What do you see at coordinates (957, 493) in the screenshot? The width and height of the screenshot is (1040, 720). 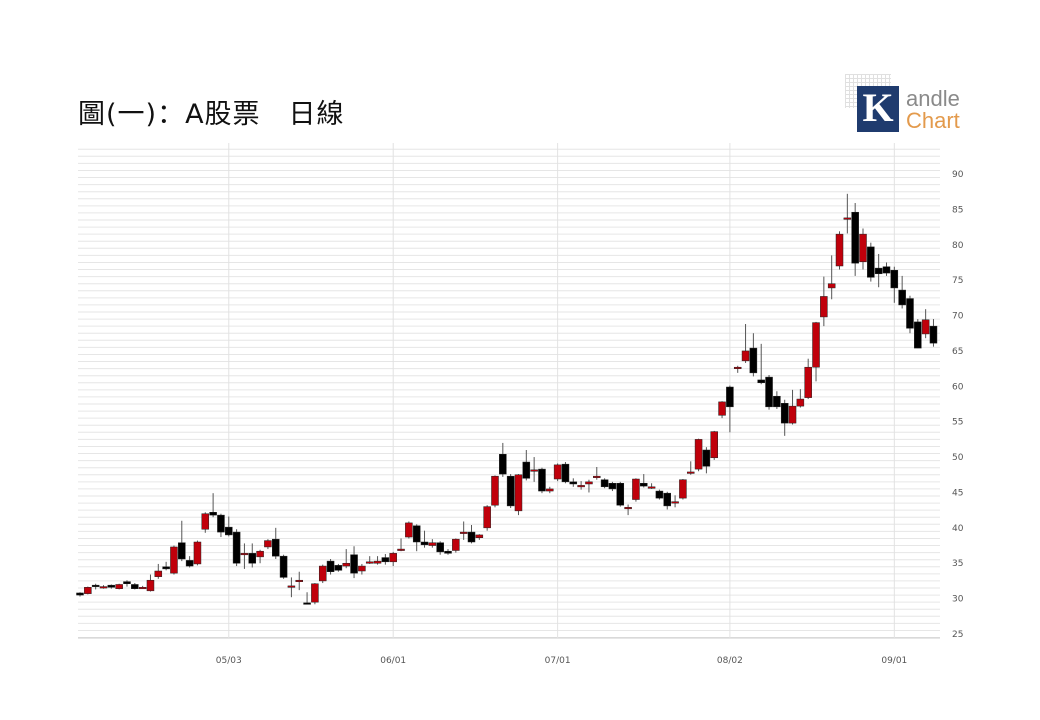 I see `y-tick-label: 45` at bounding box center [957, 493].